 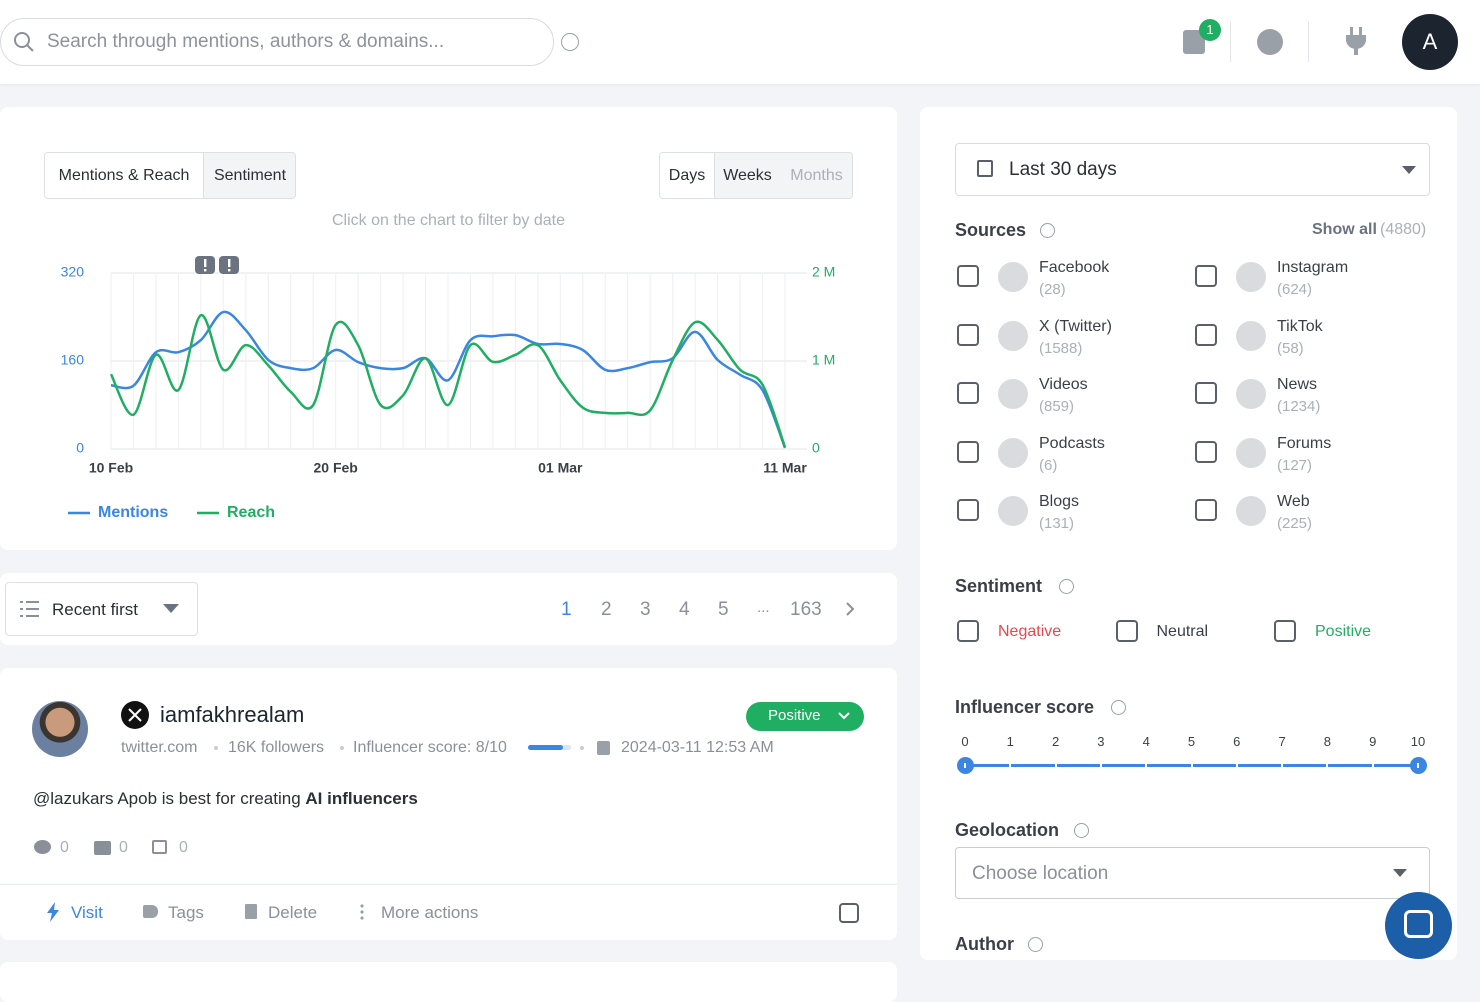 What do you see at coordinates (1101, 741) in the screenshot?
I see `scale-label: 3` at bounding box center [1101, 741].